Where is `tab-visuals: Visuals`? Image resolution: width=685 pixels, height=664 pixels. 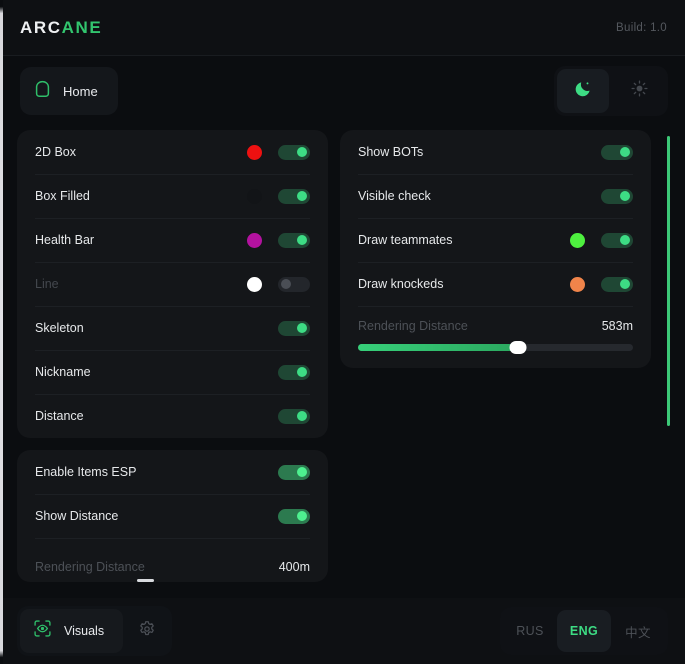 tab-visuals: Visuals is located at coordinates (72, 631).